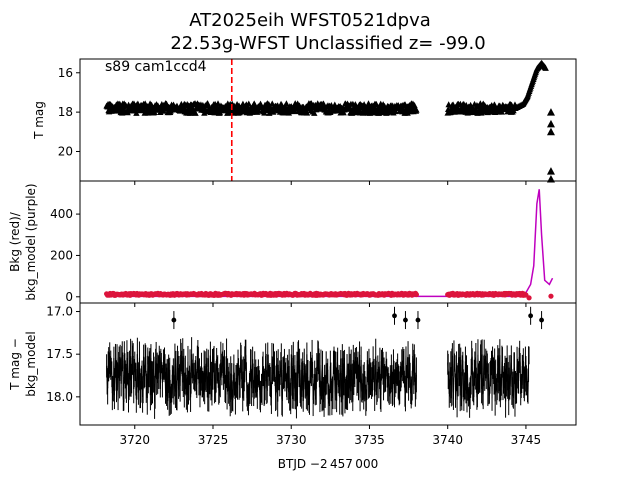 The width and height of the screenshot is (640, 480). I want to click on y-tick-label: 20, so click(65, 151).